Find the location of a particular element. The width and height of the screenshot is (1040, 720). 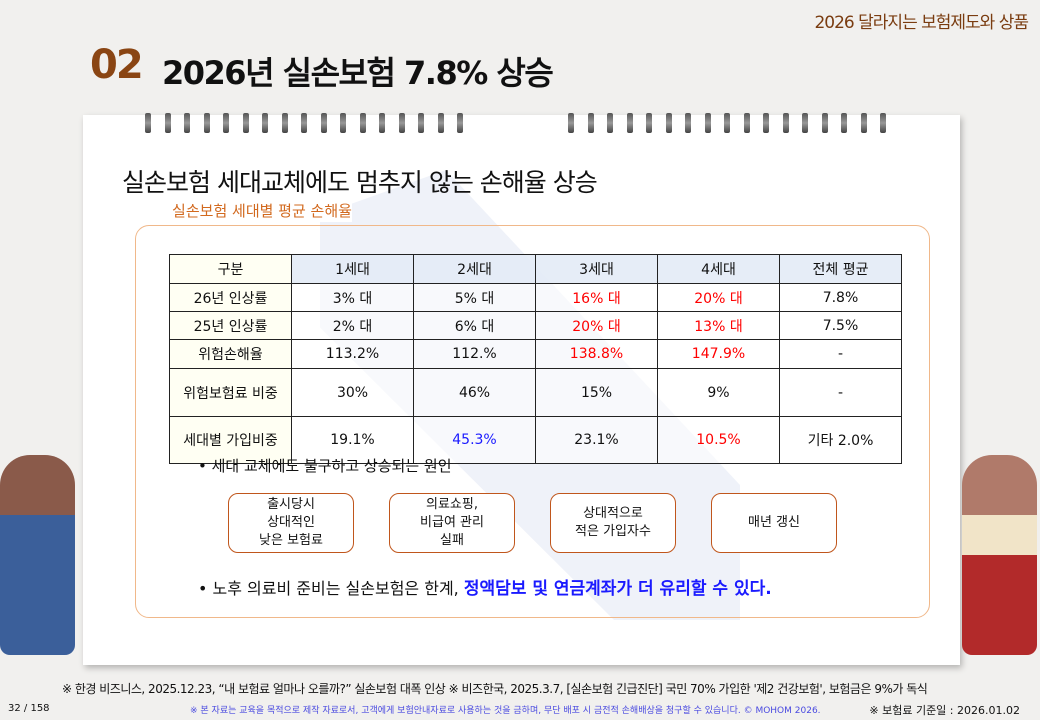

row-label: 25년 인상률 is located at coordinates (230, 325).